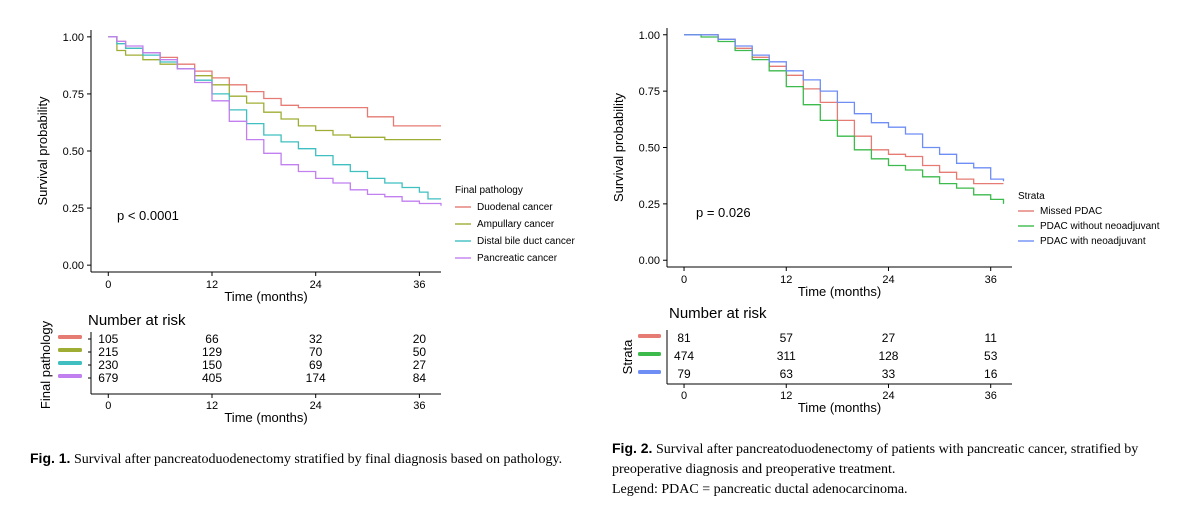  I want to click on chart2-x-tick-label: 0, so click(684, 280).